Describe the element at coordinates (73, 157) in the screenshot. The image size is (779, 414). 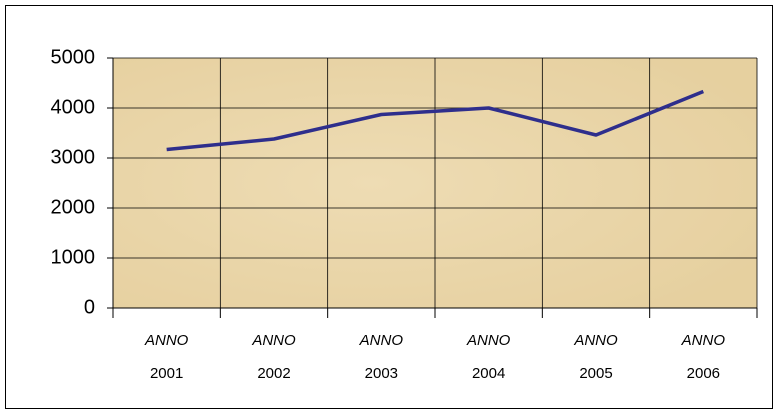
I see `y-tick-label: 3000` at that location.